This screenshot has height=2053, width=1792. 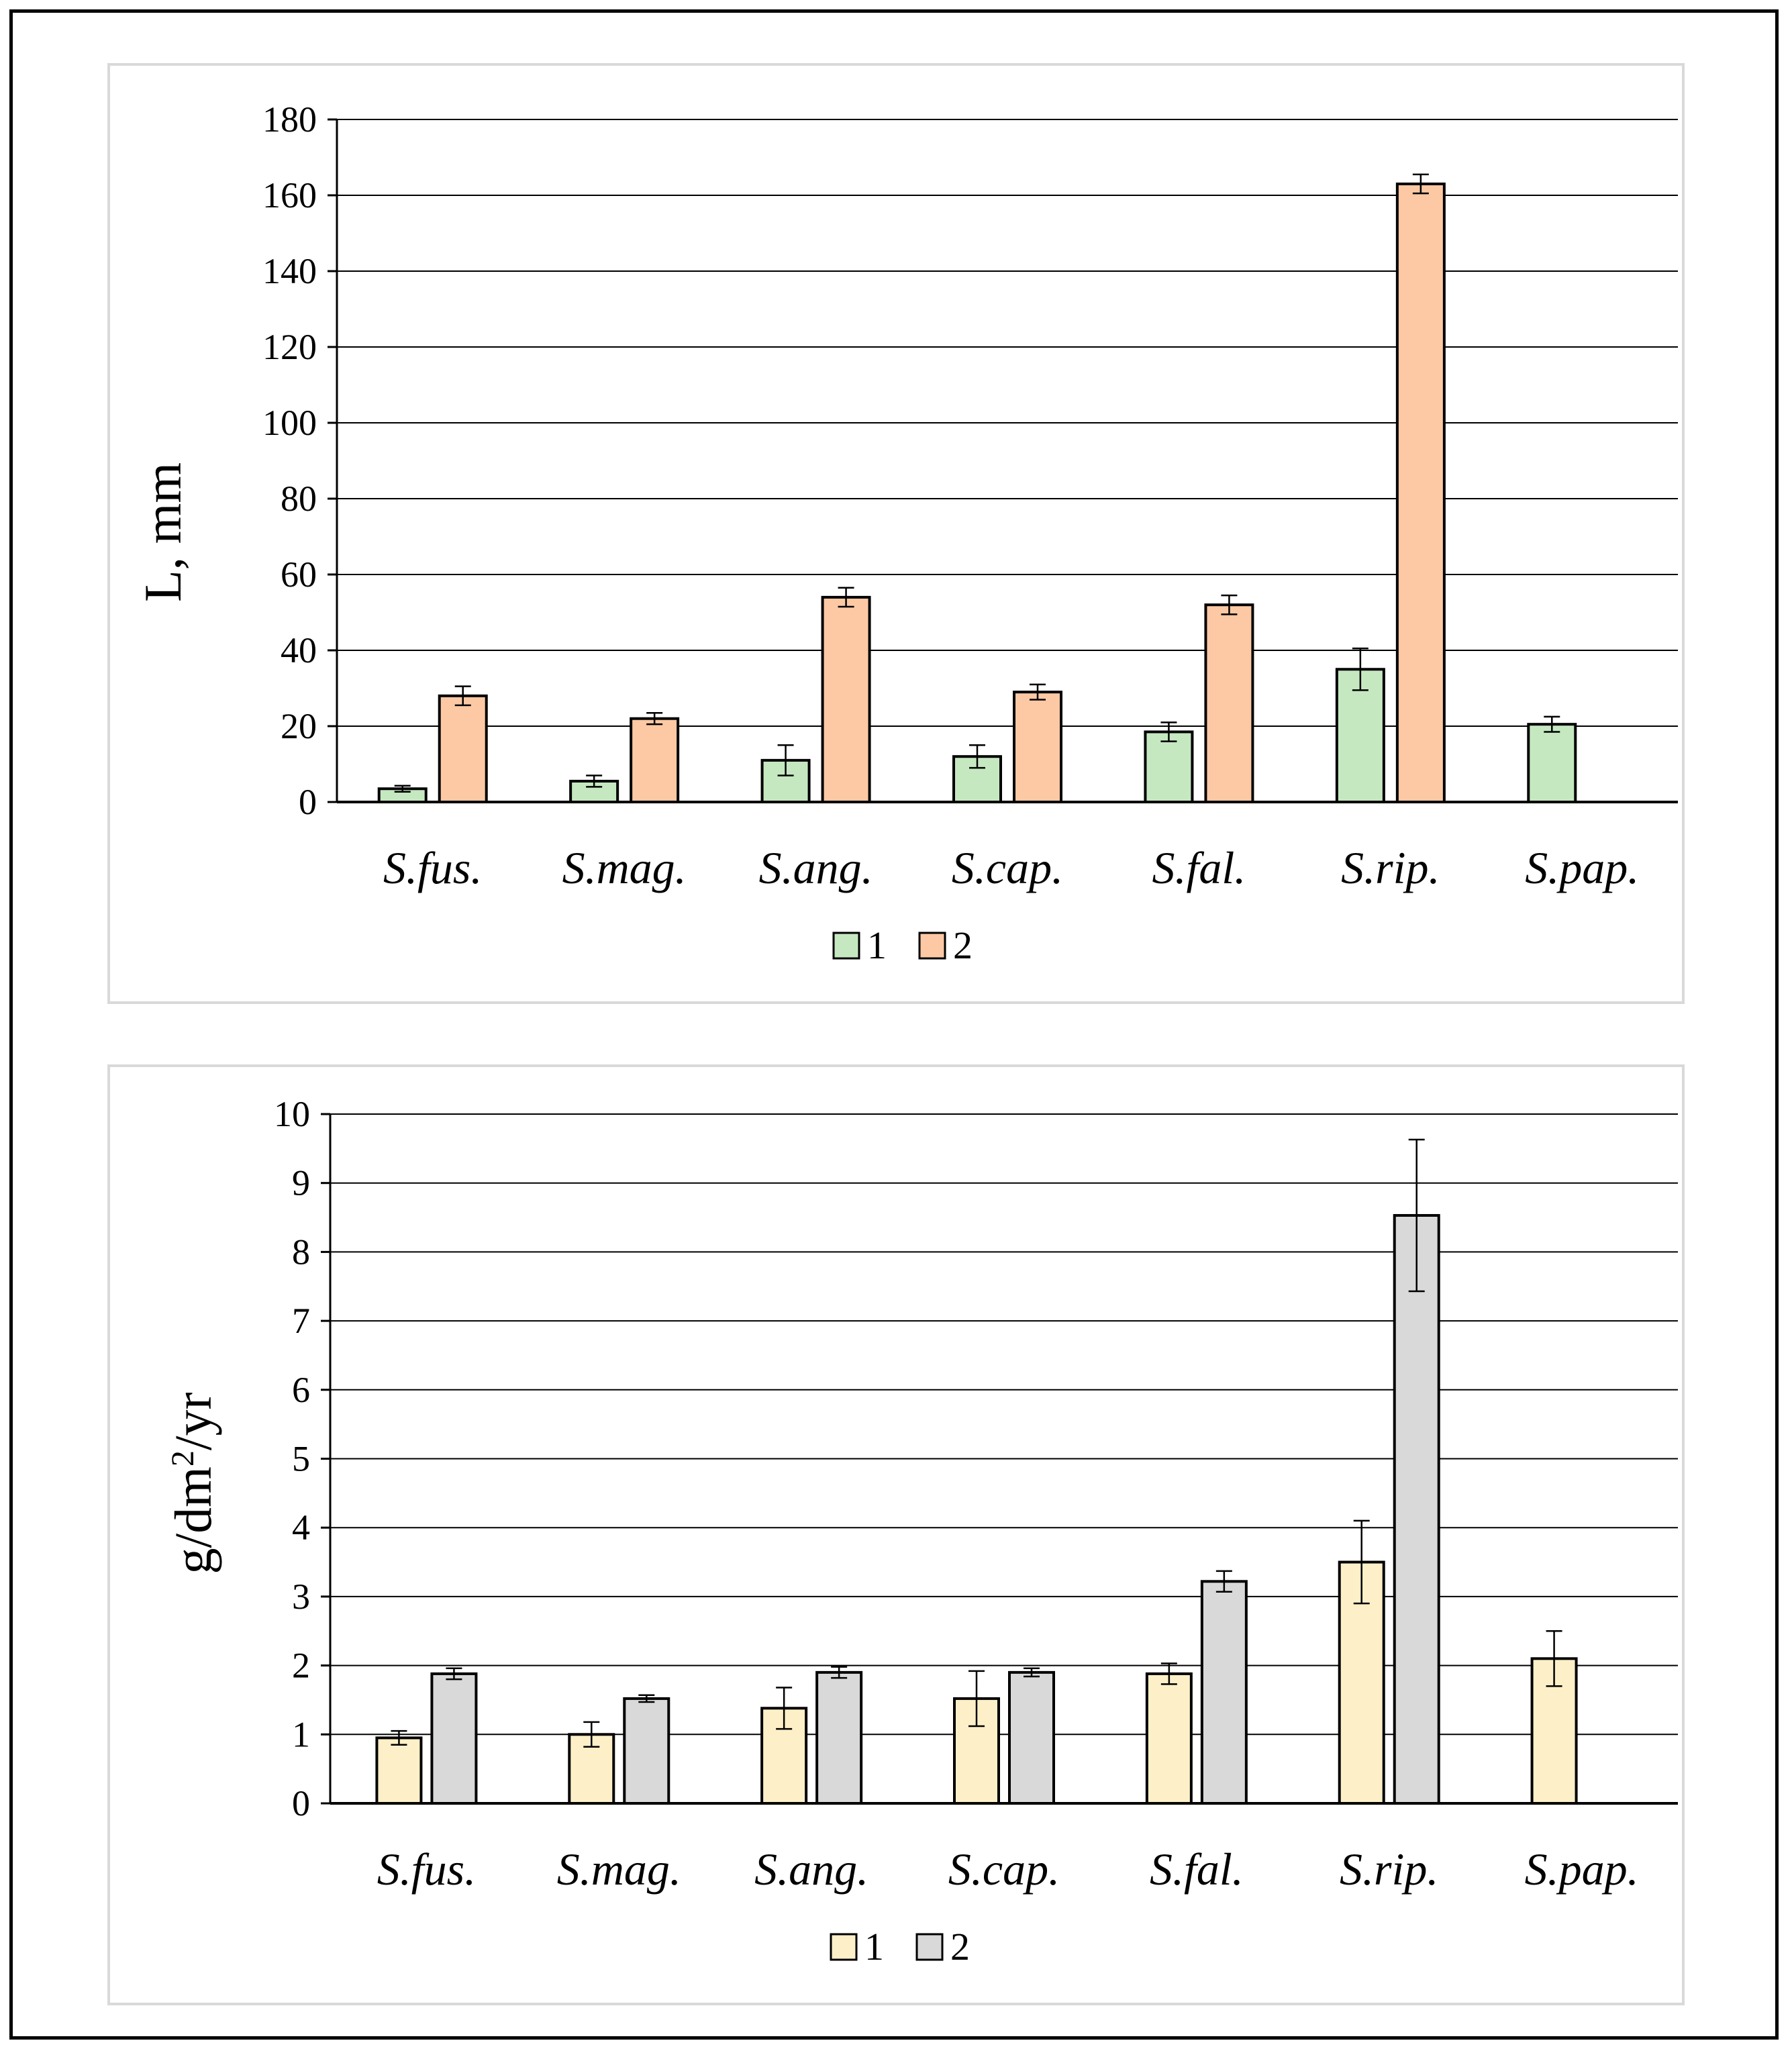 What do you see at coordinates (301, 1459) in the screenshot?
I see `y-tick-label: 5` at bounding box center [301, 1459].